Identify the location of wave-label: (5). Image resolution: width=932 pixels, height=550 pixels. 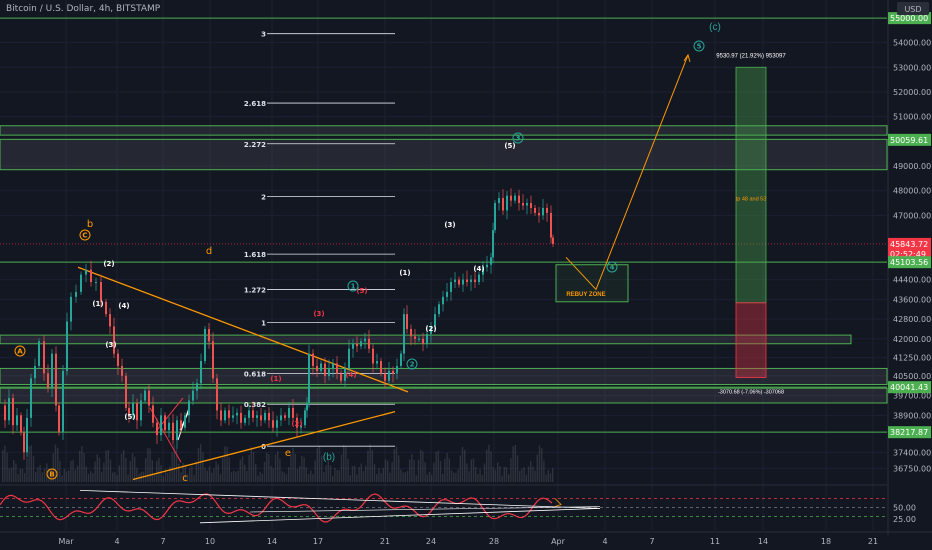
(361, 291).